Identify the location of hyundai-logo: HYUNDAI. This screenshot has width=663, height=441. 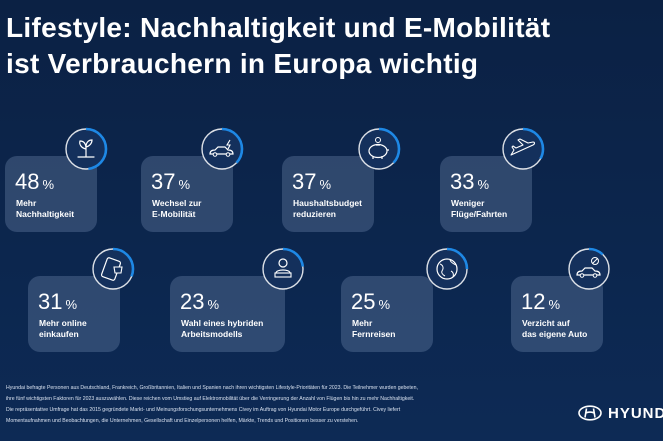
(620, 413).